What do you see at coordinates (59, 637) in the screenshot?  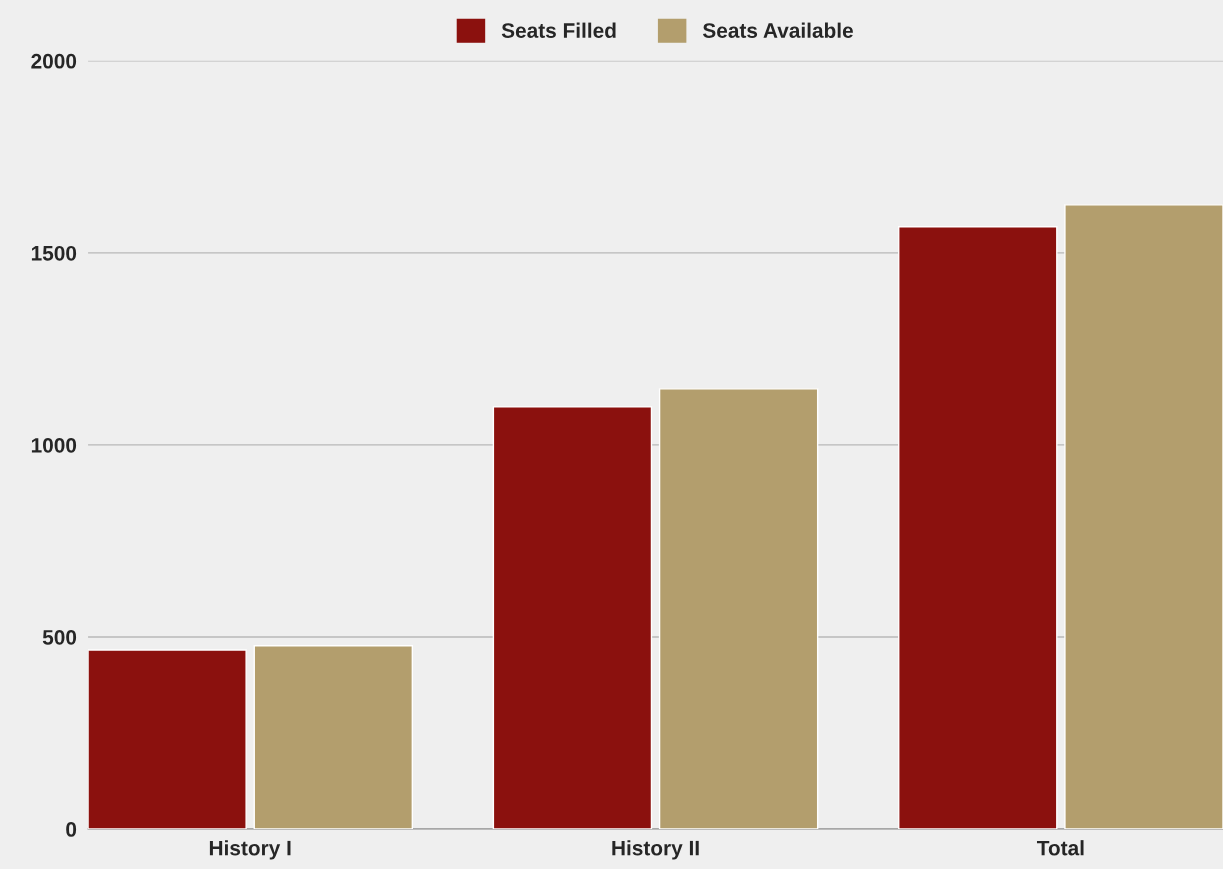 I see `y-tick-label: 500` at bounding box center [59, 637].